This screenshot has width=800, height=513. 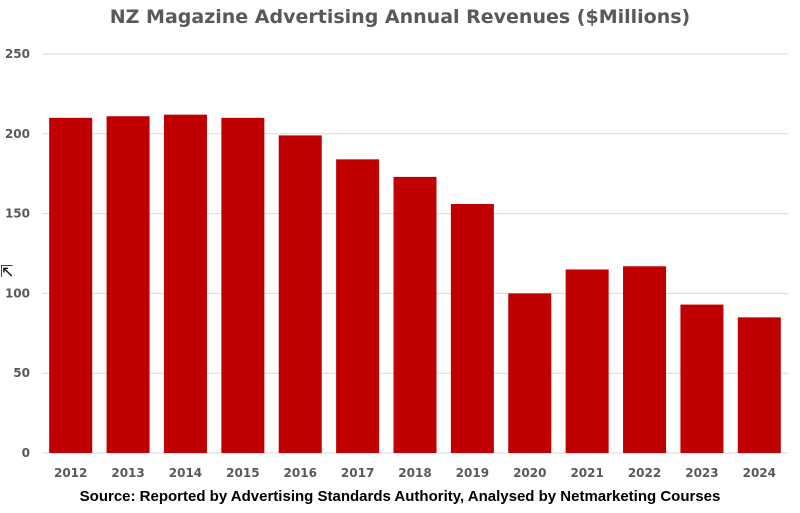 What do you see at coordinates (242, 473) in the screenshot?
I see `x-tick-label: 2015` at bounding box center [242, 473].